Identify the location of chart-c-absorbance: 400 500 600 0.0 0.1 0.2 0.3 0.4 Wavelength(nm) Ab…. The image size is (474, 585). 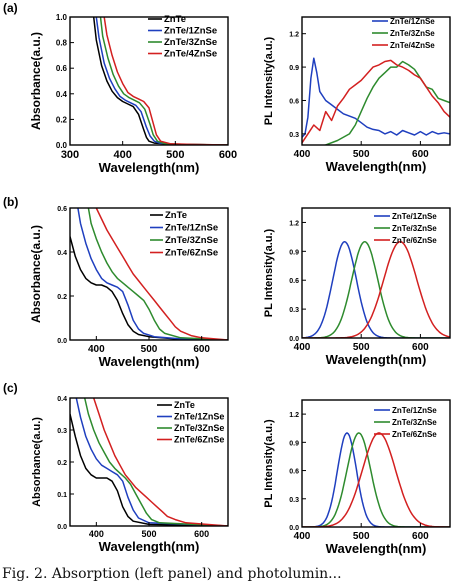
(130, 475).